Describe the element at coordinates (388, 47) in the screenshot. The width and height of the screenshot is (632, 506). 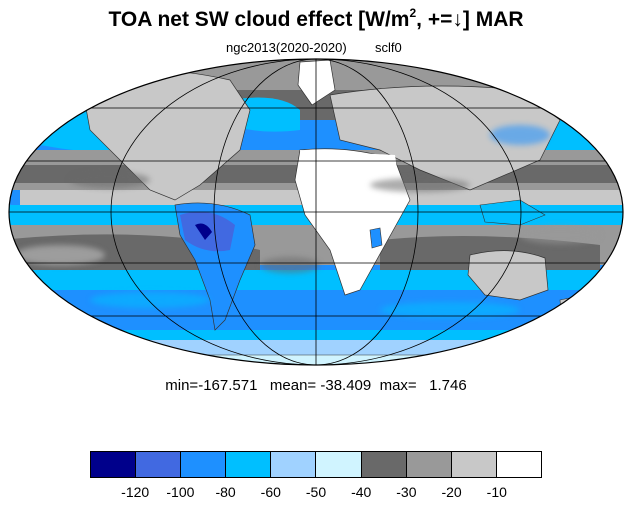
I see `subtitle-variable: sclf0` at that location.